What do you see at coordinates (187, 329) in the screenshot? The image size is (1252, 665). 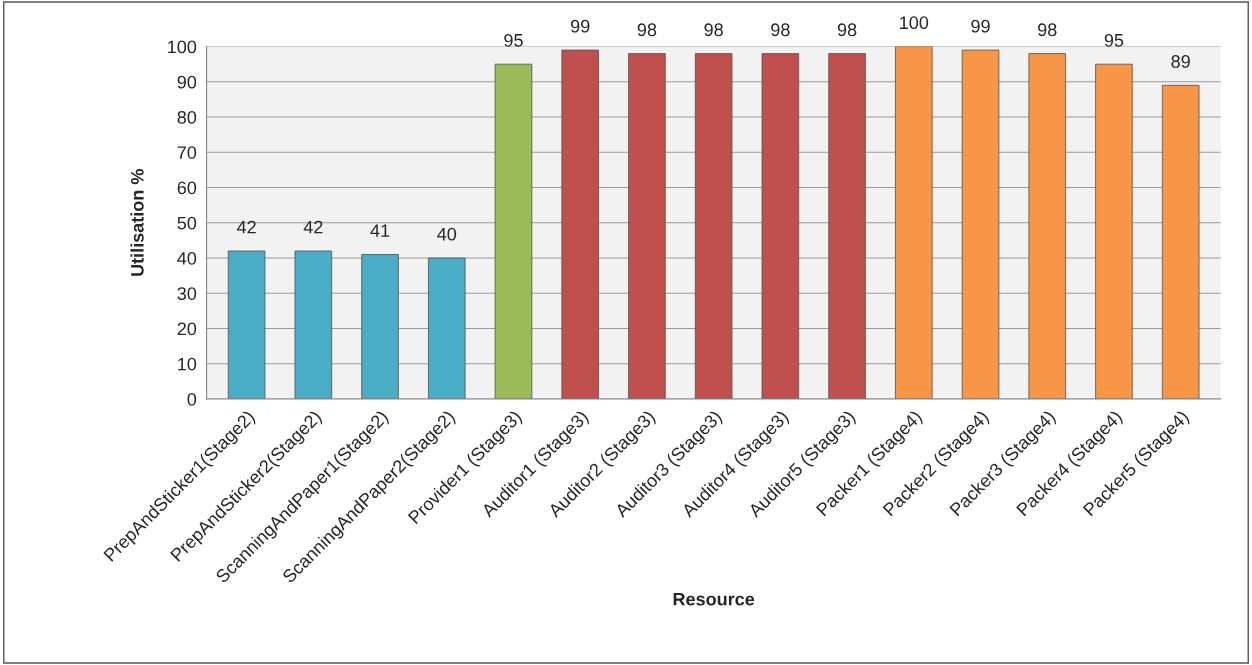 I see `y-tick-label: 20` at bounding box center [187, 329].